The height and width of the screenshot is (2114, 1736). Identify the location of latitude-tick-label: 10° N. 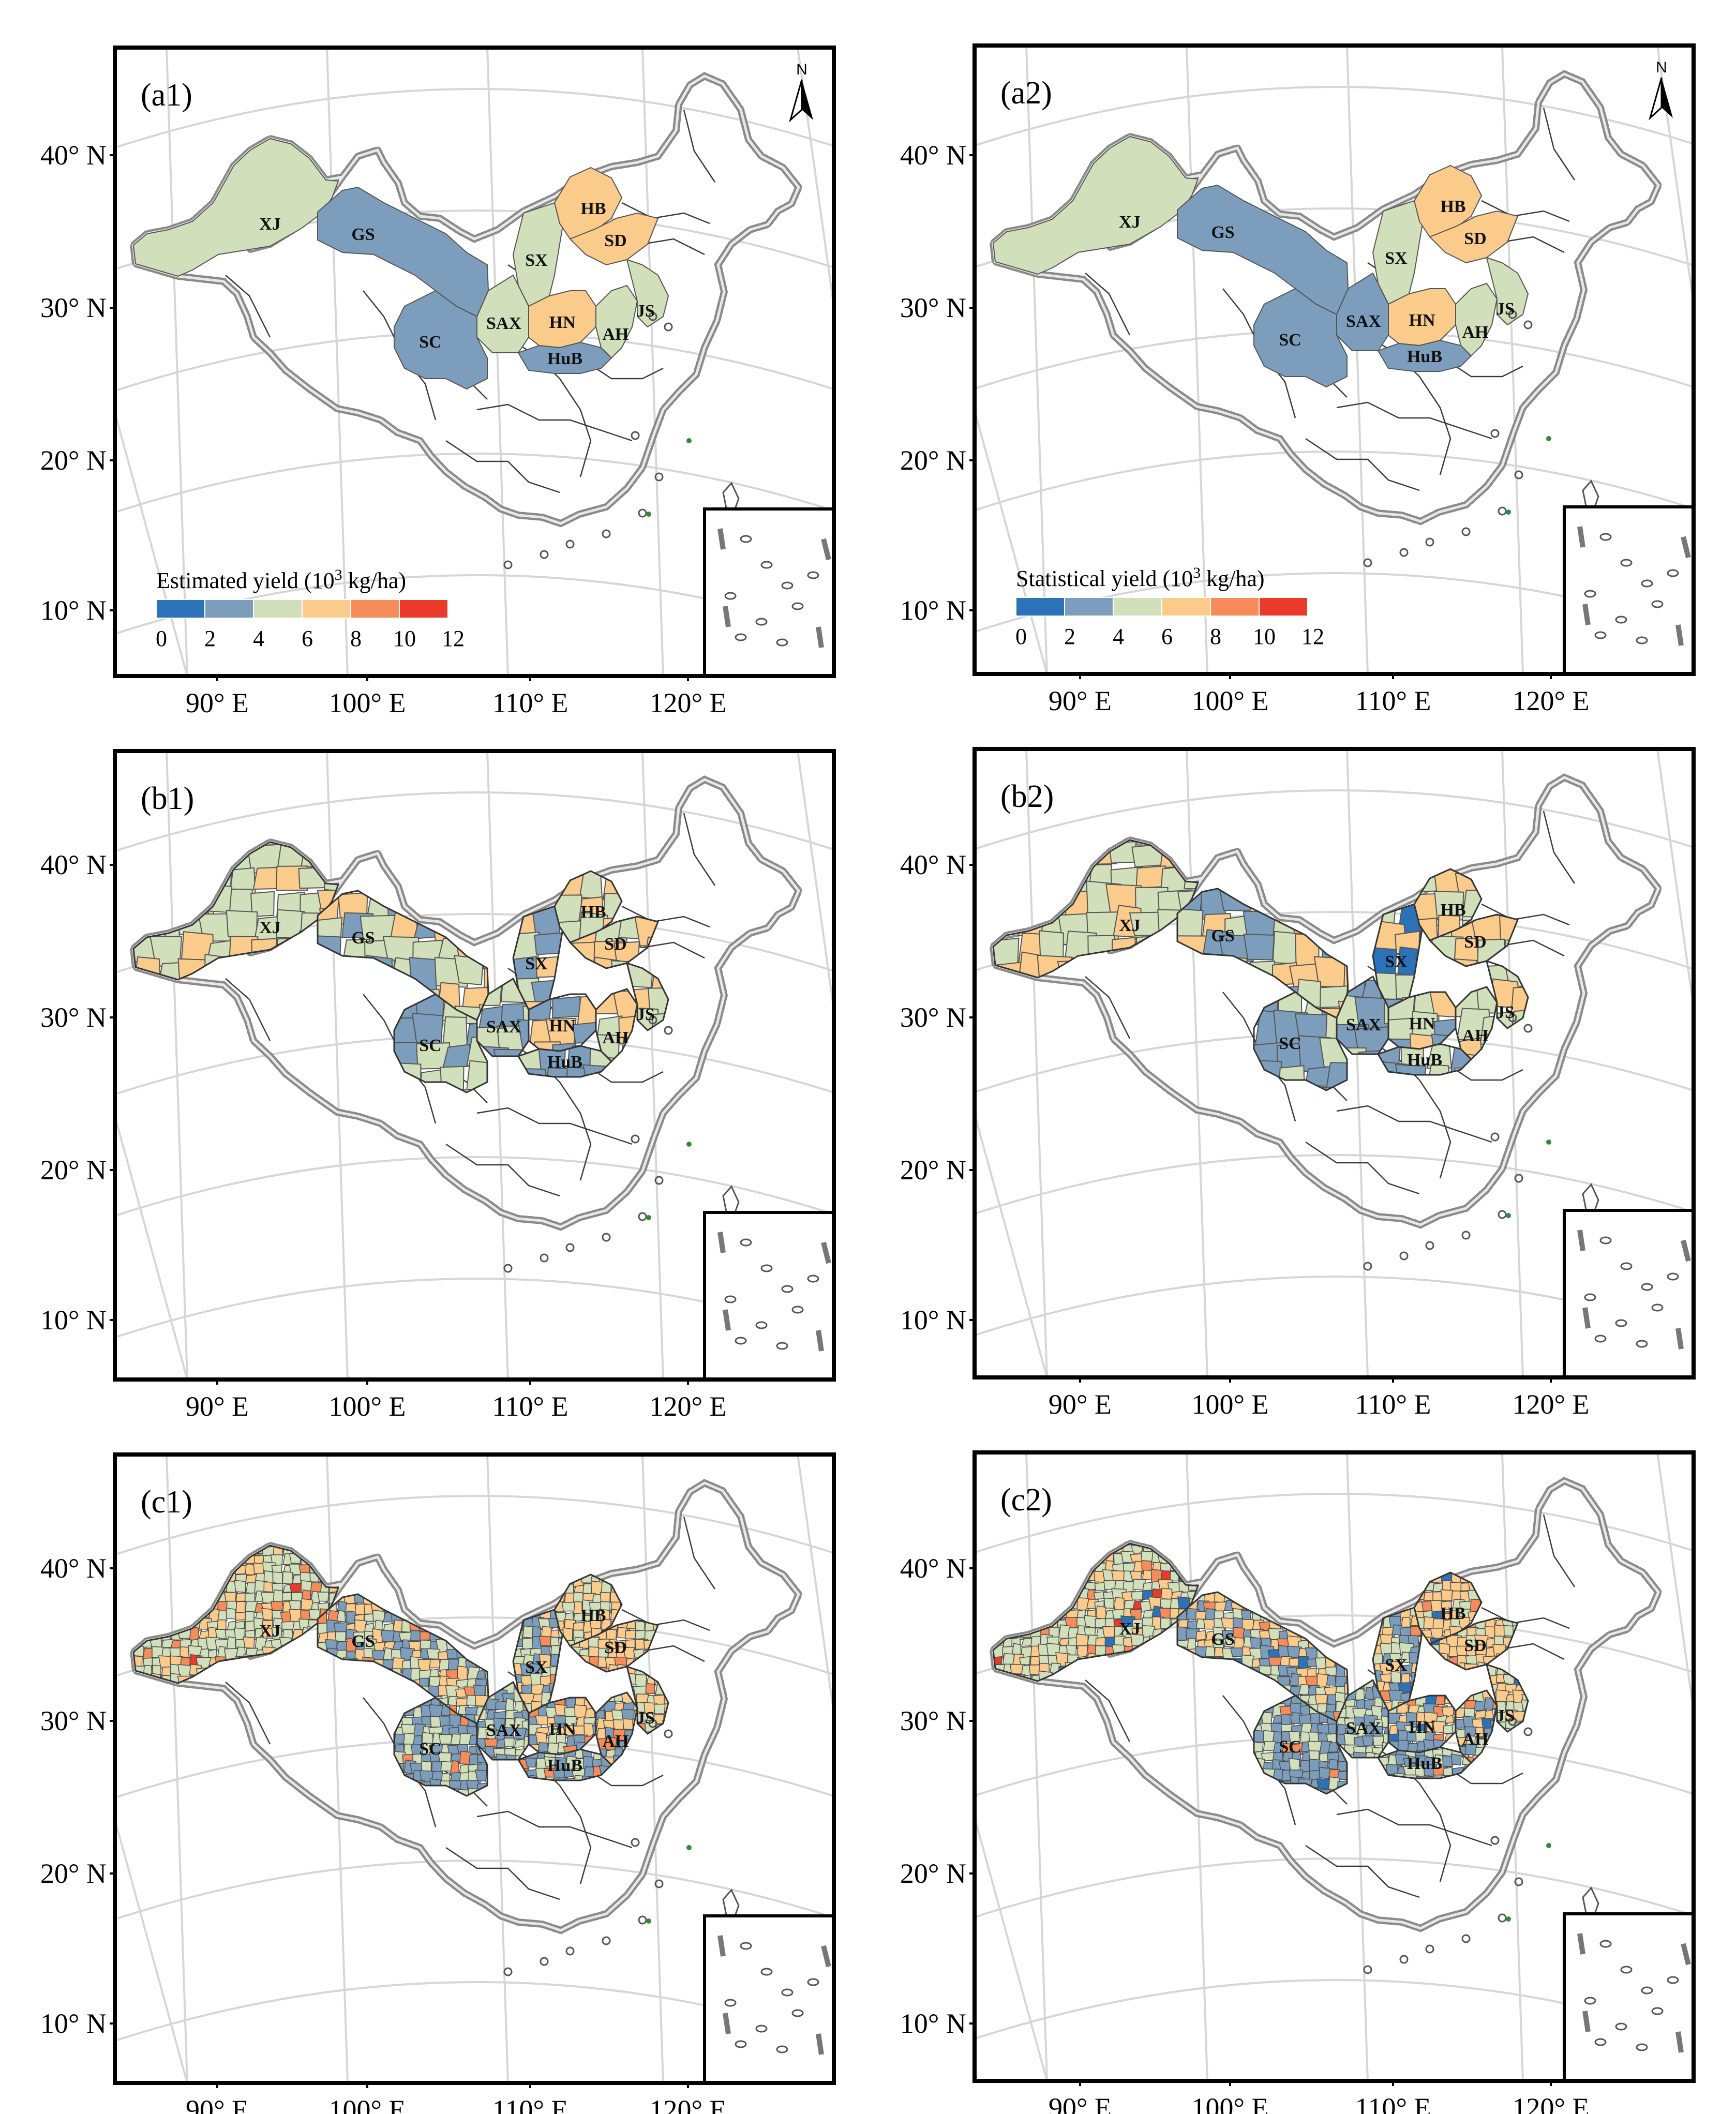
(933, 610).